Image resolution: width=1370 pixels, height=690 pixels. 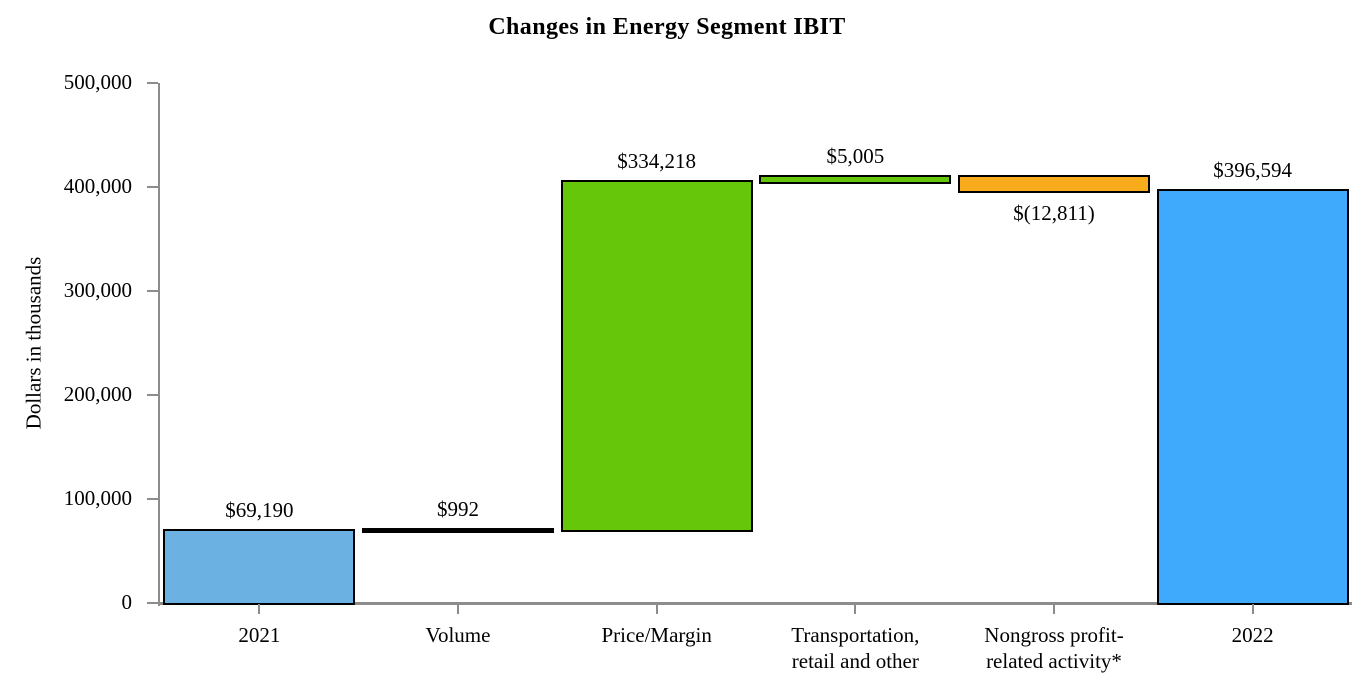 I want to click on bar-volume, so click(x=458, y=531).